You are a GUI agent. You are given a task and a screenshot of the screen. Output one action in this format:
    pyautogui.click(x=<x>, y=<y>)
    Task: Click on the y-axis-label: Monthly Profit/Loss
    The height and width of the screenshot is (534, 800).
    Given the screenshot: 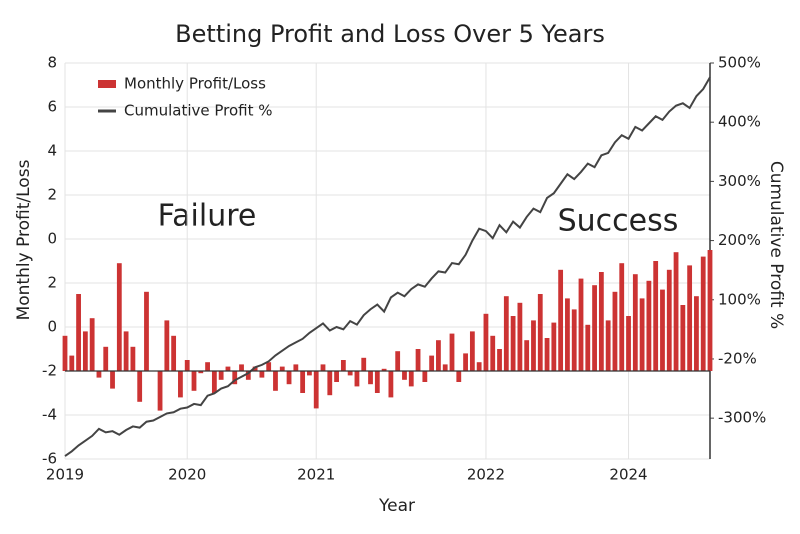 What is the action you would take?
    pyautogui.click(x=24, y=239)
    